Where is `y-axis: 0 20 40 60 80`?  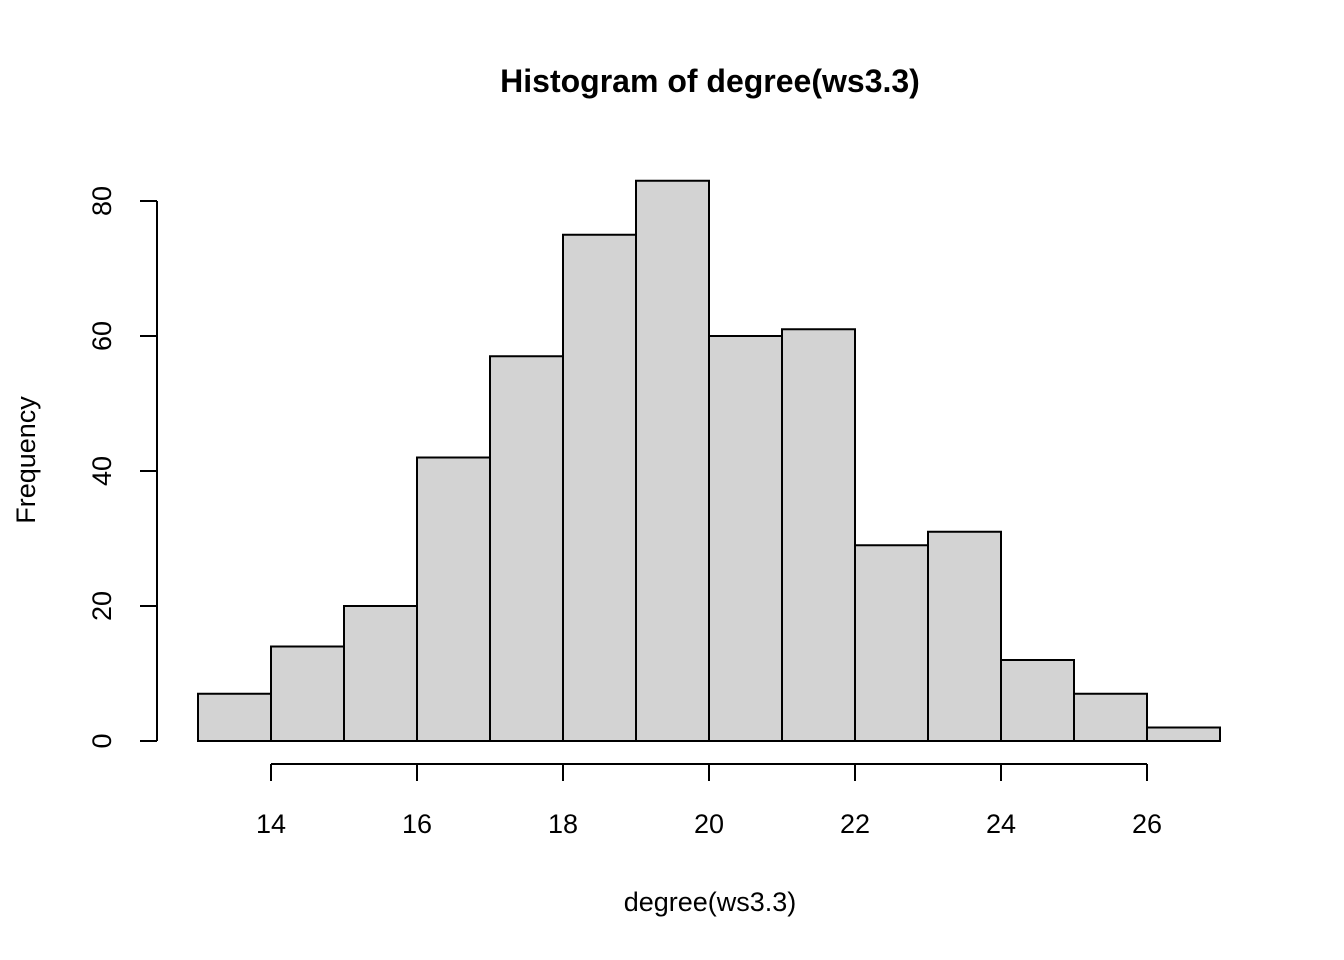
y-axis: 0 20 40 60 80 is located at coordinates (122, 467).